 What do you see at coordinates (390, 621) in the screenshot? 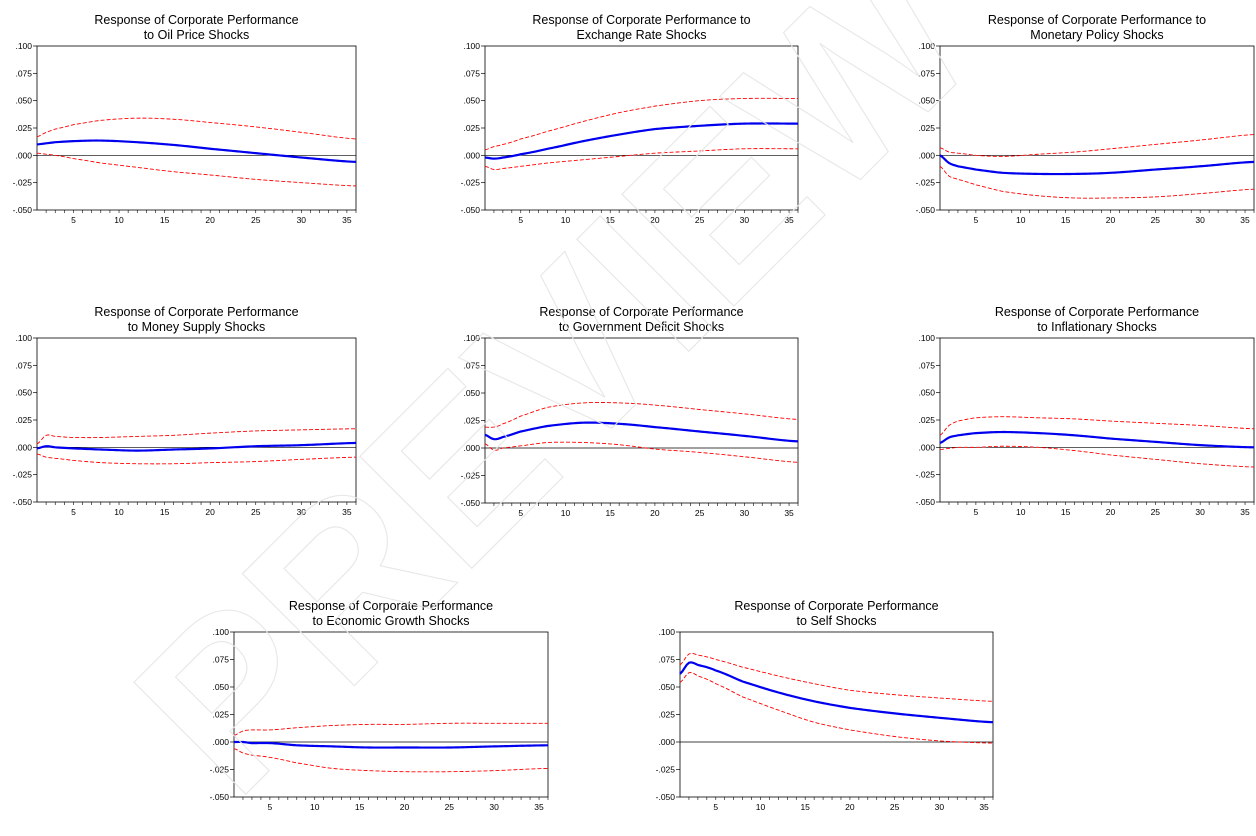
I see `panel-title-line: to Economic Growth Shocks` at bounding box center [390, 621].